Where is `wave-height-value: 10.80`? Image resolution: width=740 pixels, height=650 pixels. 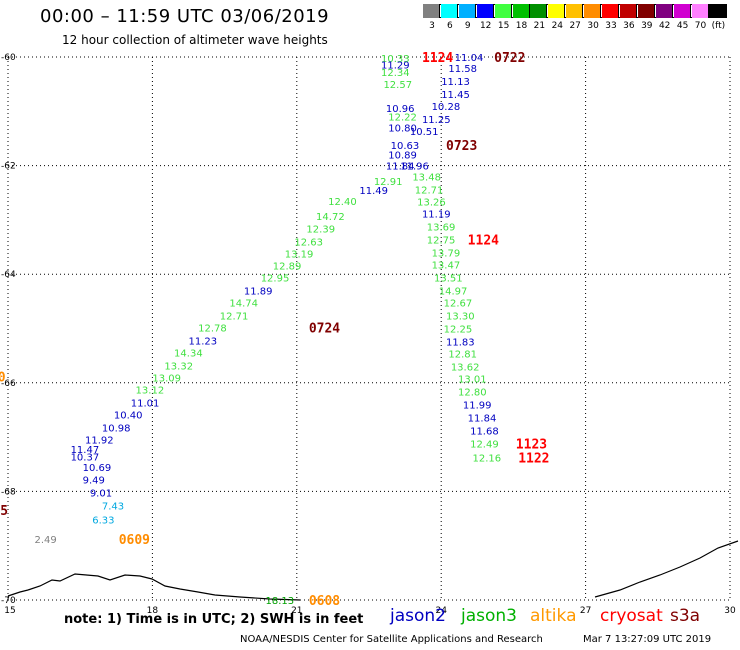 wave-height-value: 10.80 is located at coordinates (402, 129).